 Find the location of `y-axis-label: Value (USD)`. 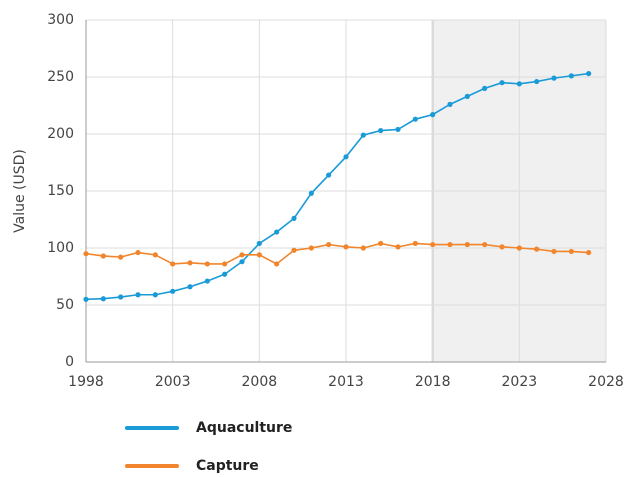

y-axis-label: Value (USD) is located at coordinates (20, 191).